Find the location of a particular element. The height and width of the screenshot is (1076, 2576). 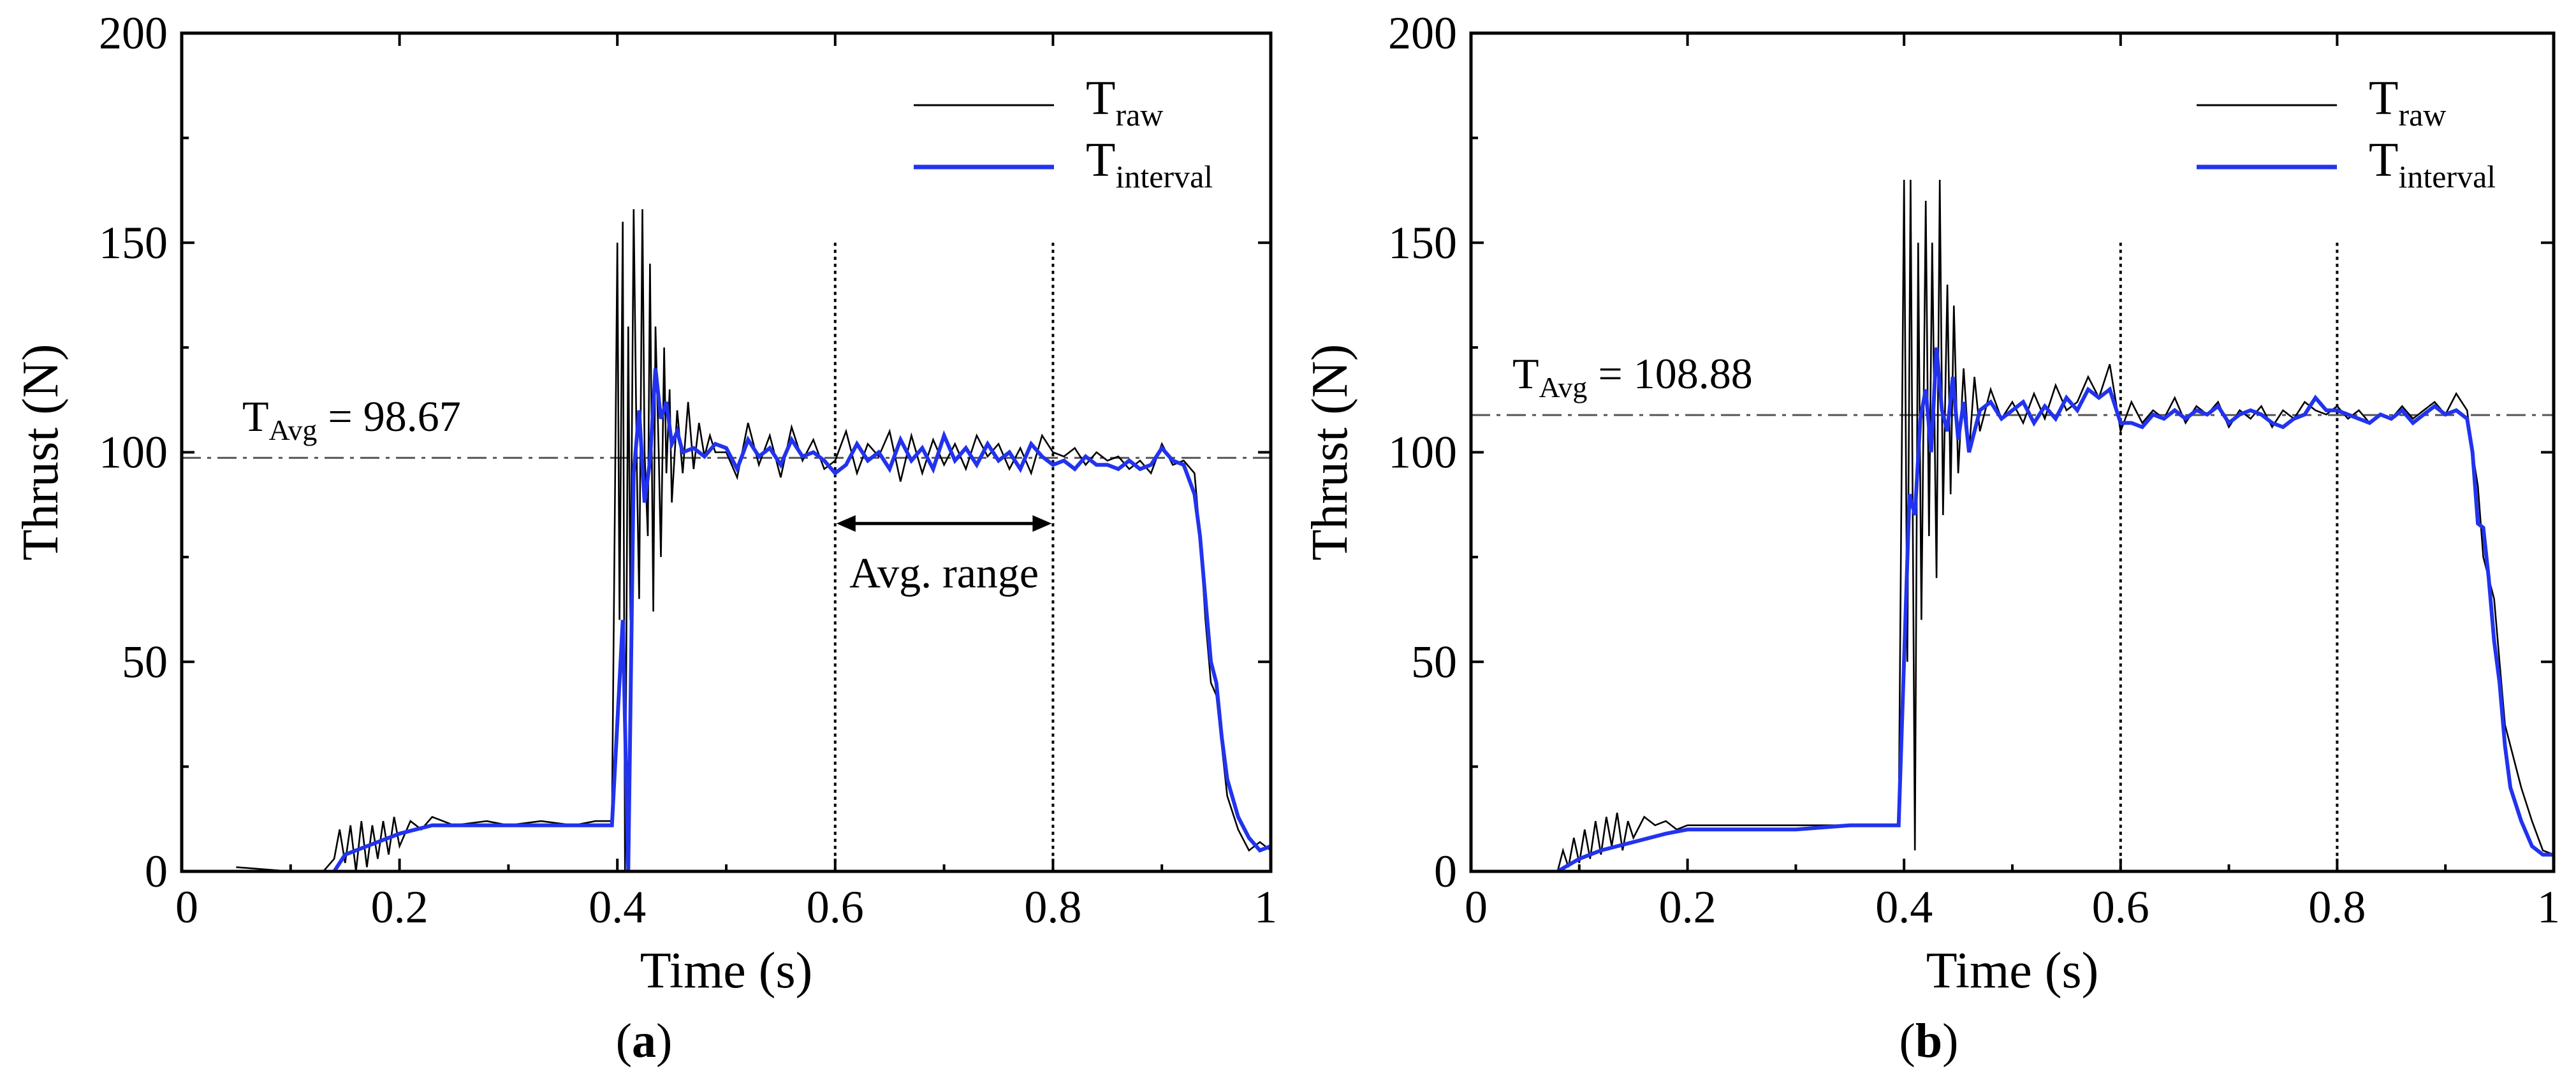

caption-letter: b is located at coordinates (1928, 1041).